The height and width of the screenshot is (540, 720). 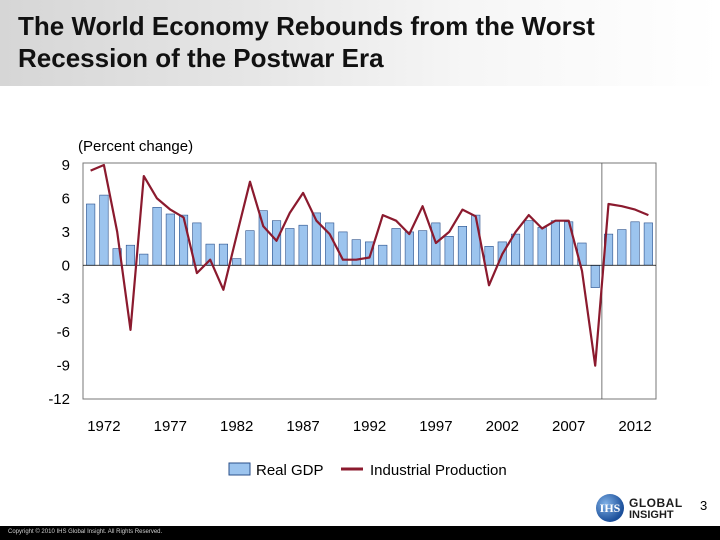 What do you see at coordinates (438, 470) in the screenshot?
I see `legend-label-industrial-production: Industrial Production` at bounding box center [438, 470].